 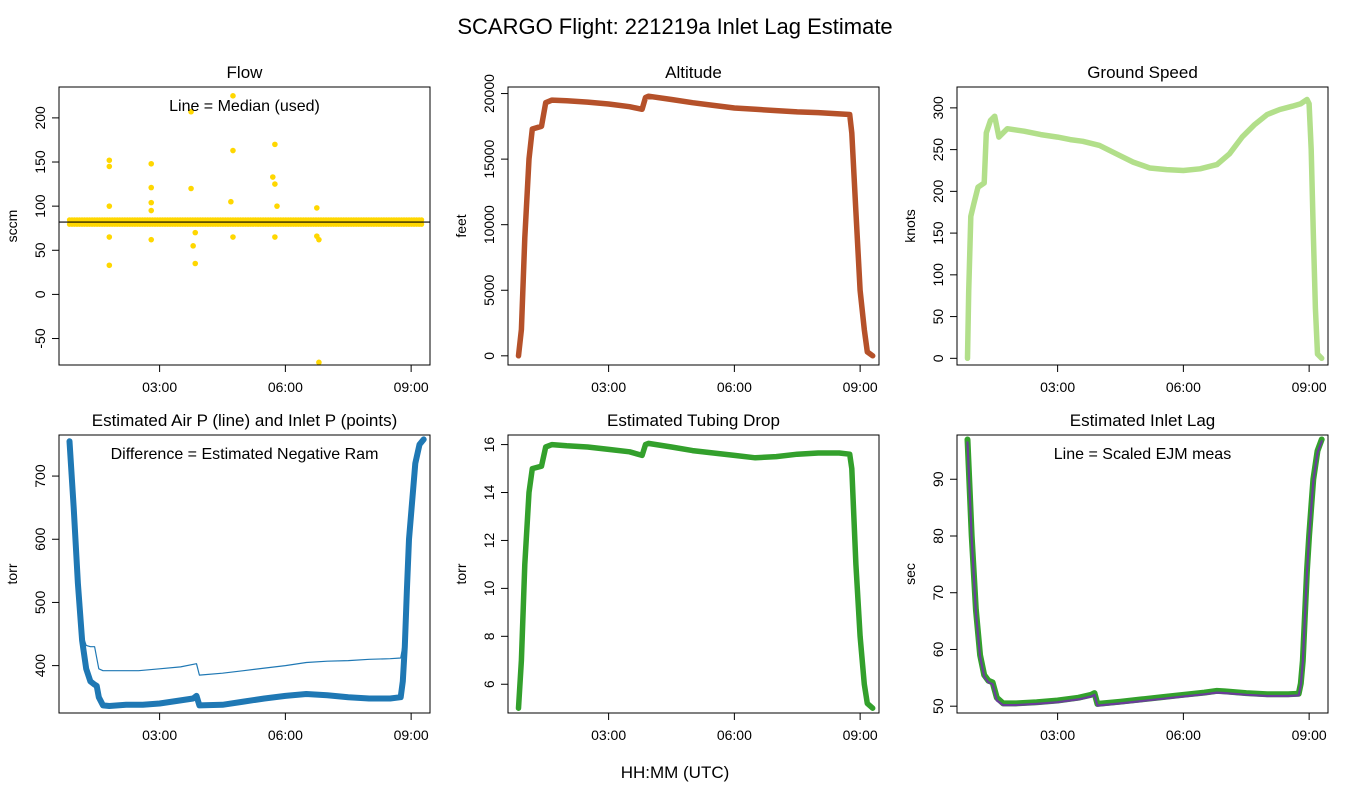 What do you see at coordinates (40, 338) in the screenshot?
I see `y-tick-label: -50` at bounding box center [40, 338].